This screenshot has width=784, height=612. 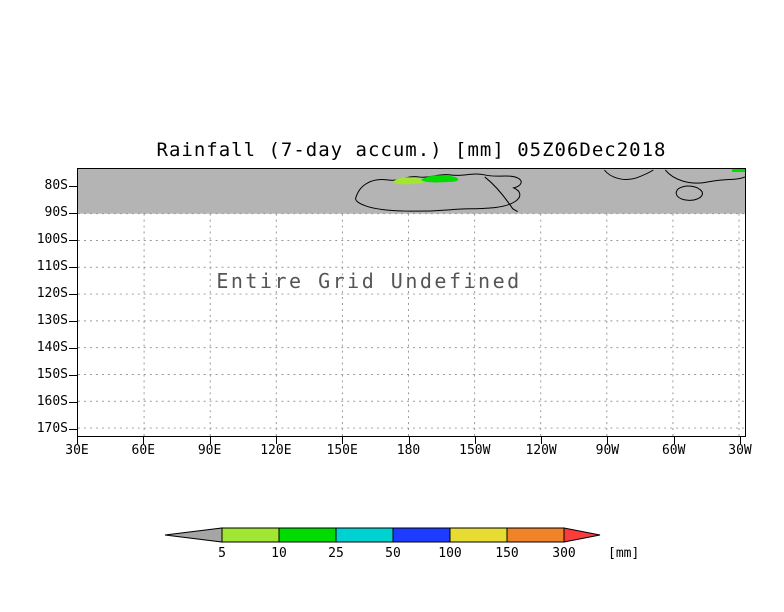 What do you see at coordinates (342, 450) in the screenshot?
I see `x-axis-tick-label: 150E` at bounding box center [342, 450].